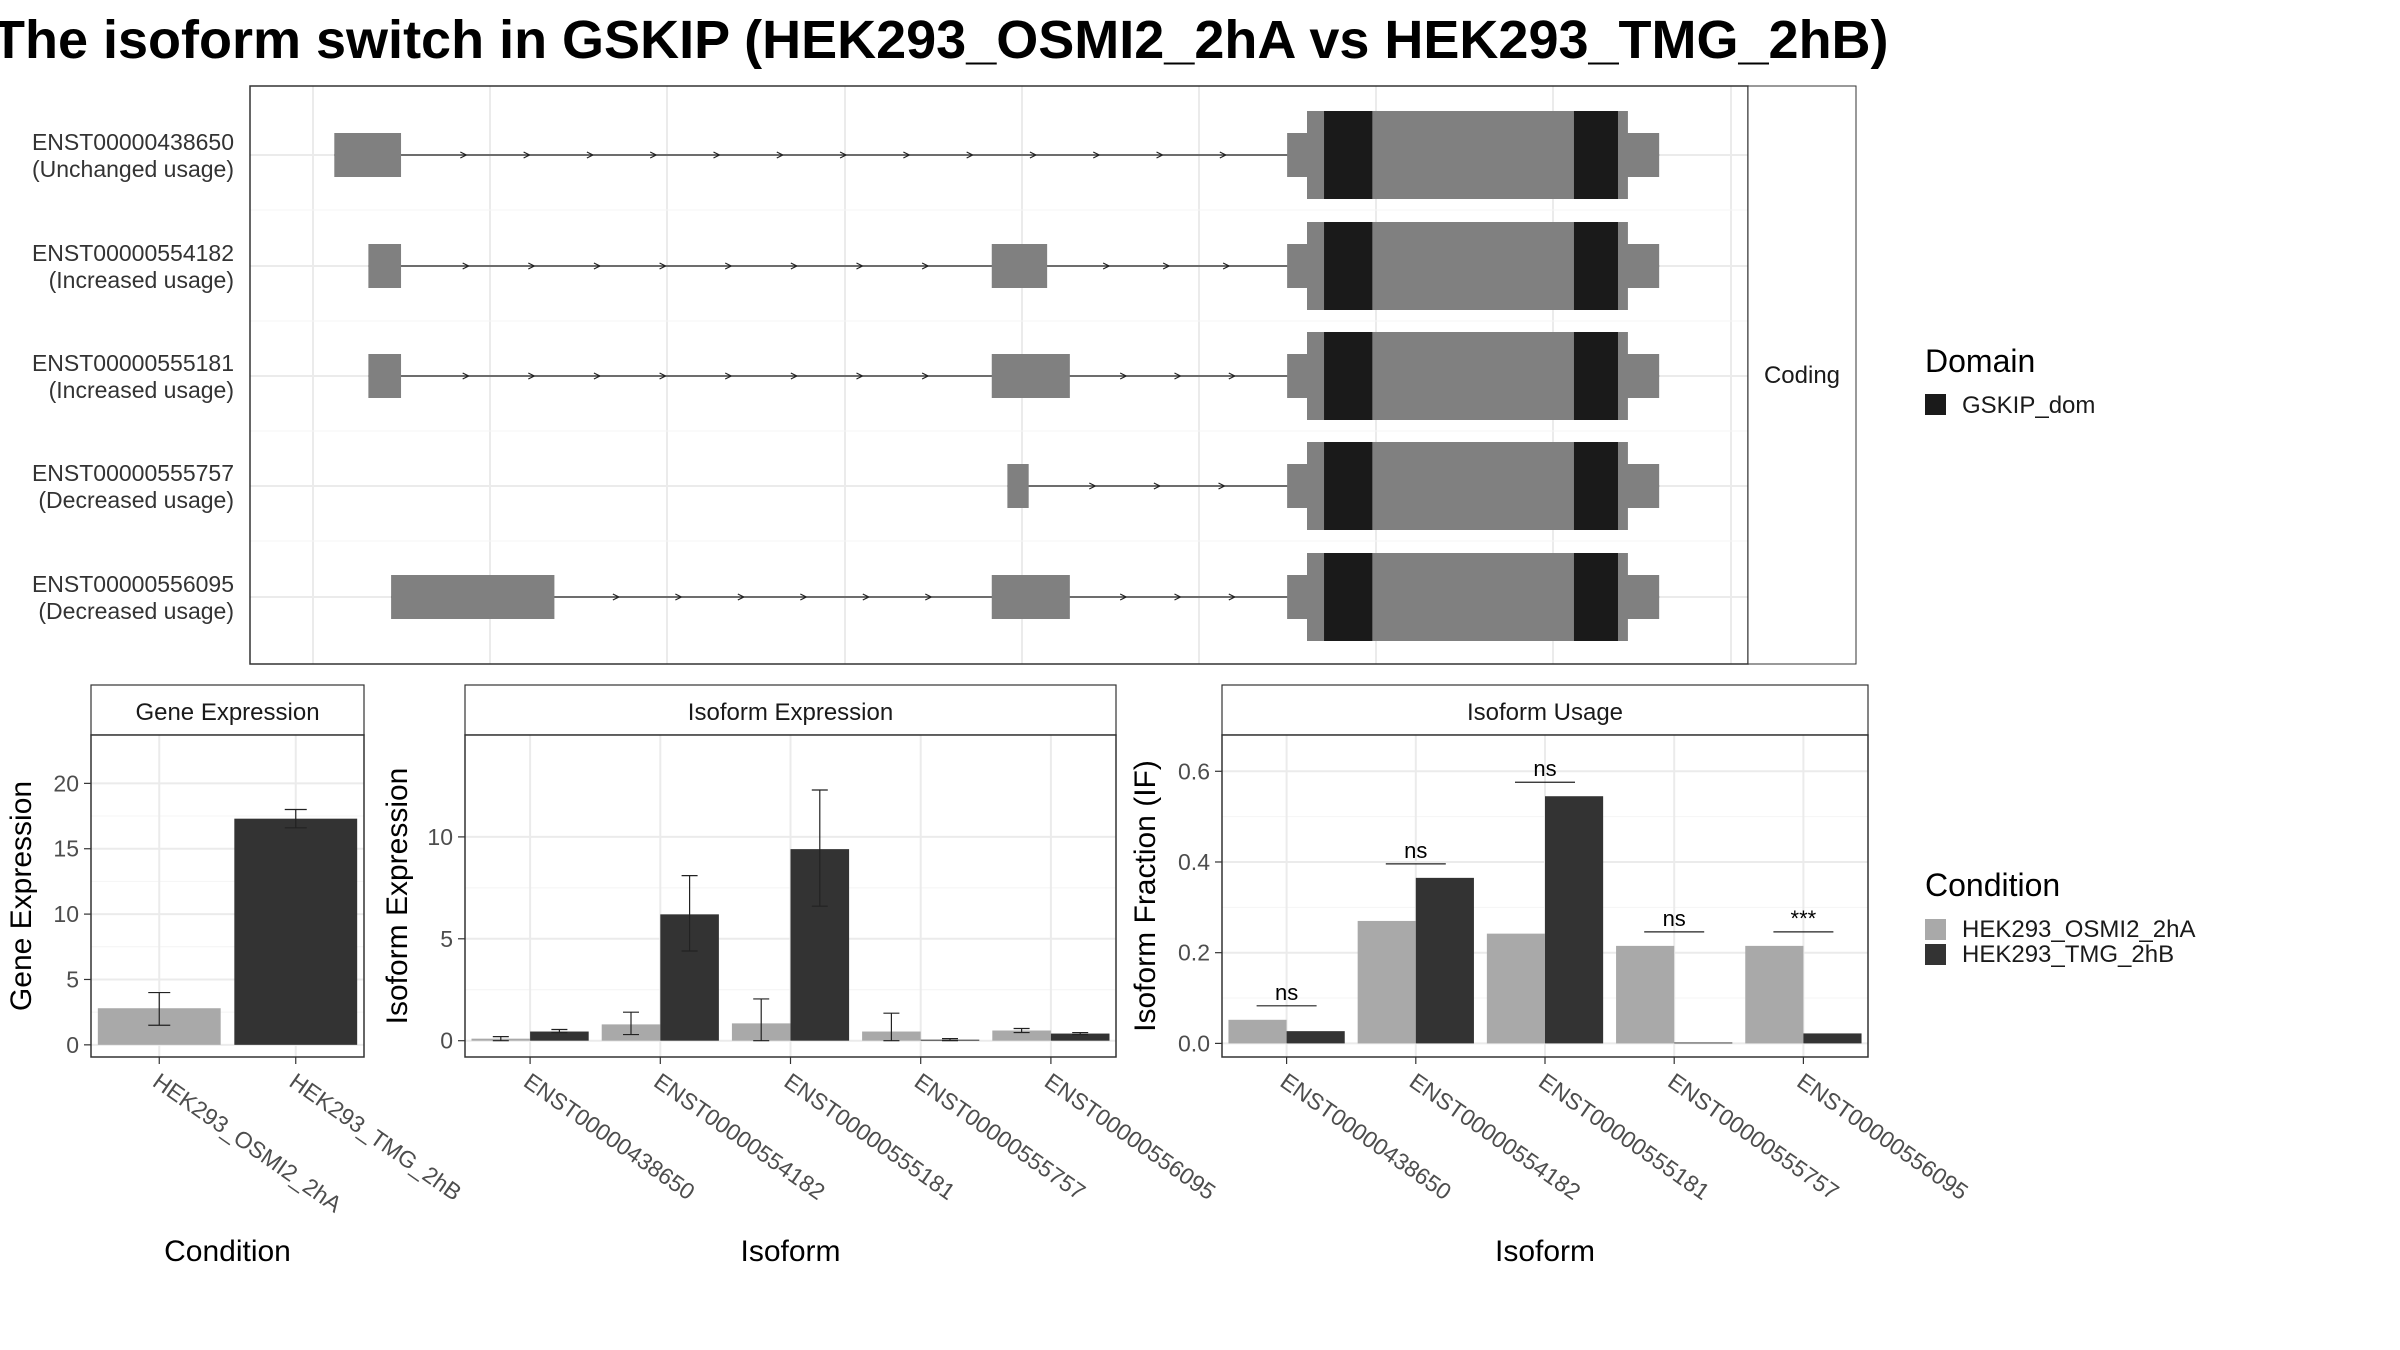 This screenshot has height=1350, width=2400. What do you see at coordinates (227, 1251) in the screenshot?
I see `x-axis-title: Condition` at bounding box center [227, 1251].